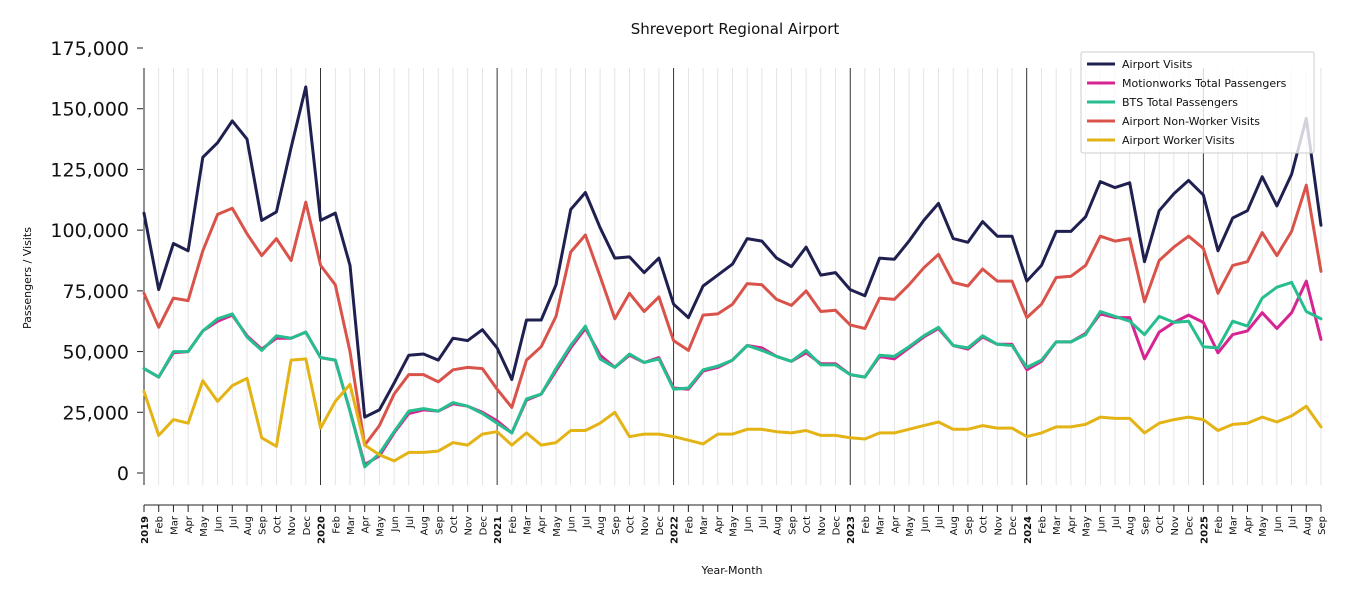  I want to click on x-tick-label: 2022, so click(675, 530).